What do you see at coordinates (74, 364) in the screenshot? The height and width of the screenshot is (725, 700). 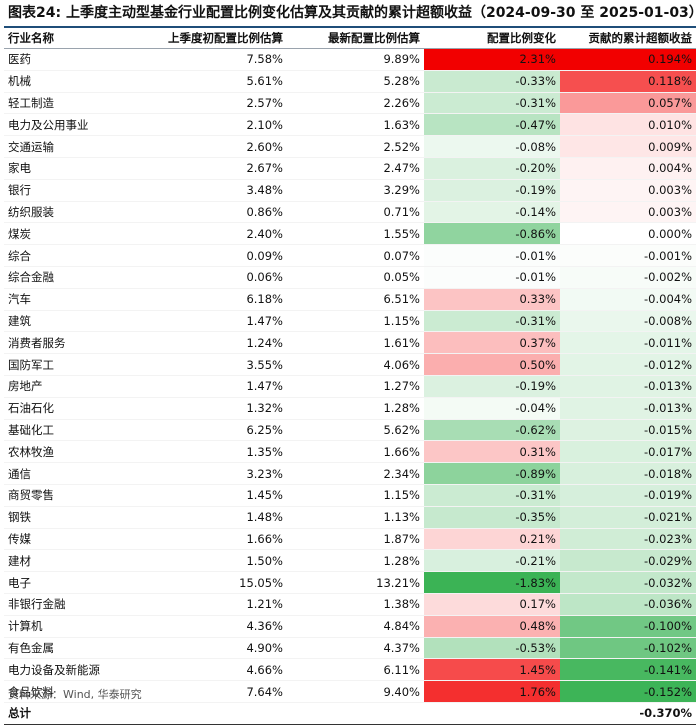 I see `industry-name-cell: 国防军工` at bounding box center [74, 364].